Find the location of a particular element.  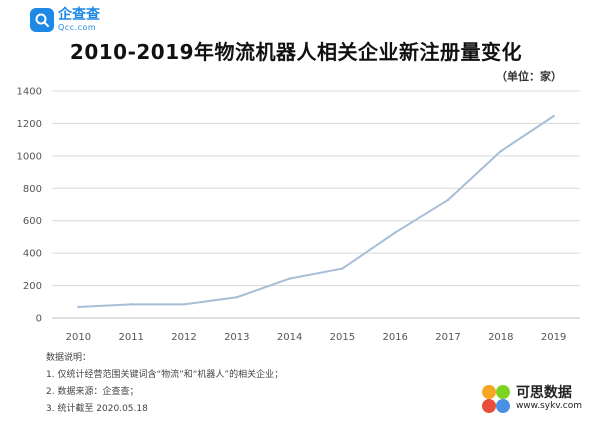

chart-title: 2010-2019年物流机器人相关企业新注册量变化 is located at coordinates (296, 52).